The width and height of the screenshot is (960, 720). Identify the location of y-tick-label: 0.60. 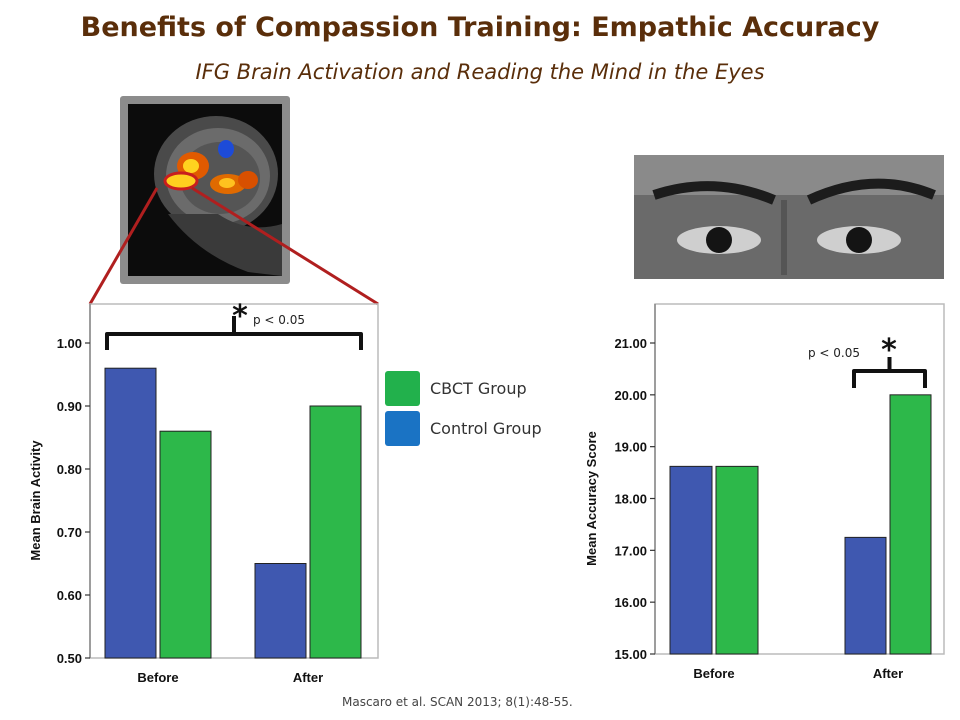
(69, 595).